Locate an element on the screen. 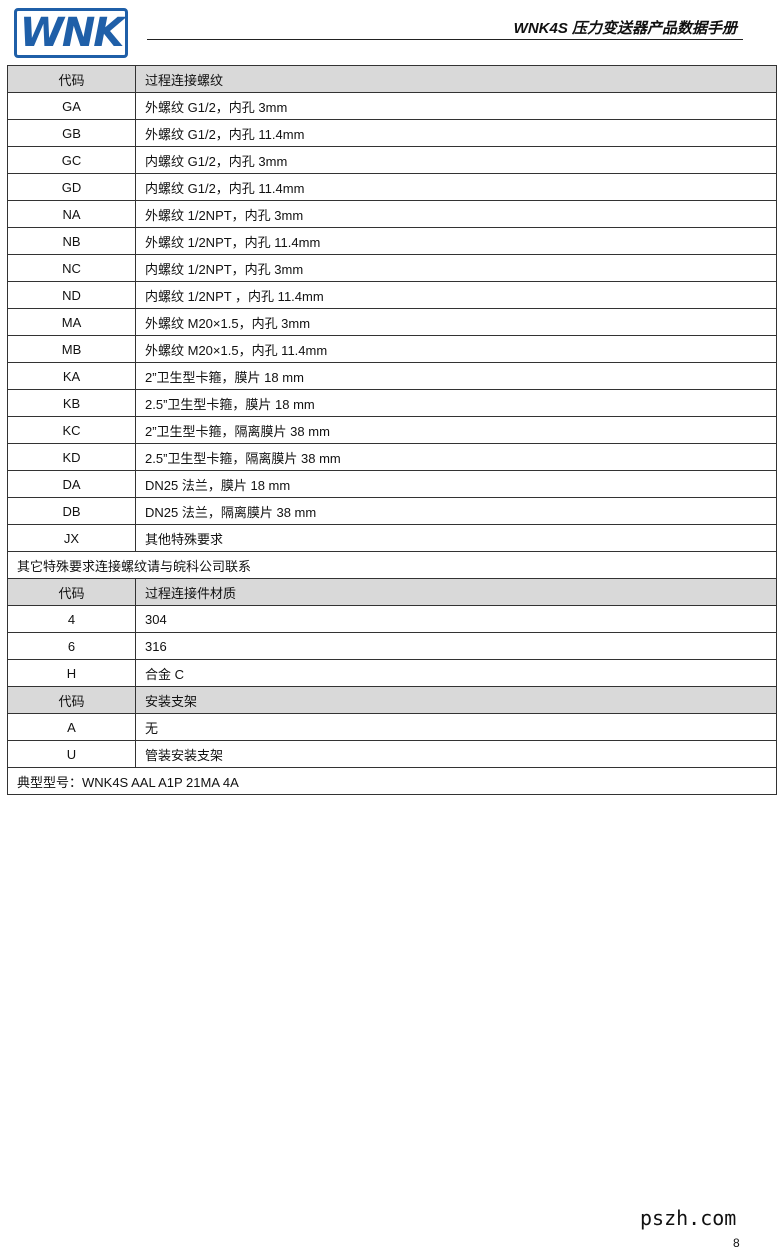  code-cell: GB is located at coordinates (71, 133).